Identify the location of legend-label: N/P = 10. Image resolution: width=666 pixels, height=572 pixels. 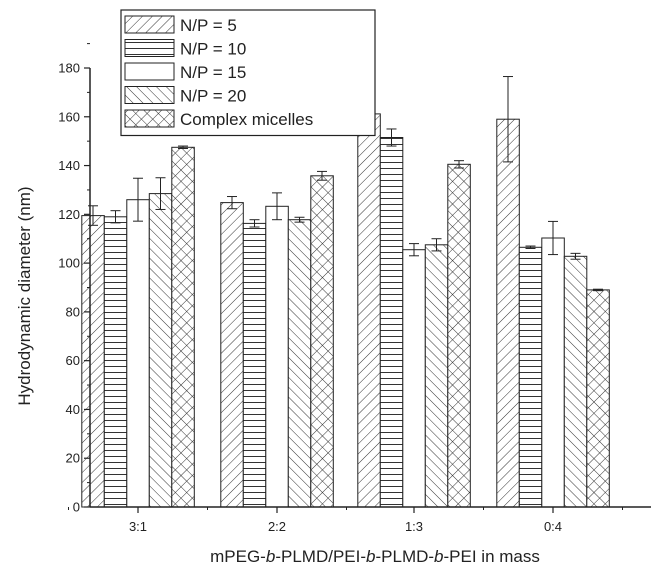
(213, 49).